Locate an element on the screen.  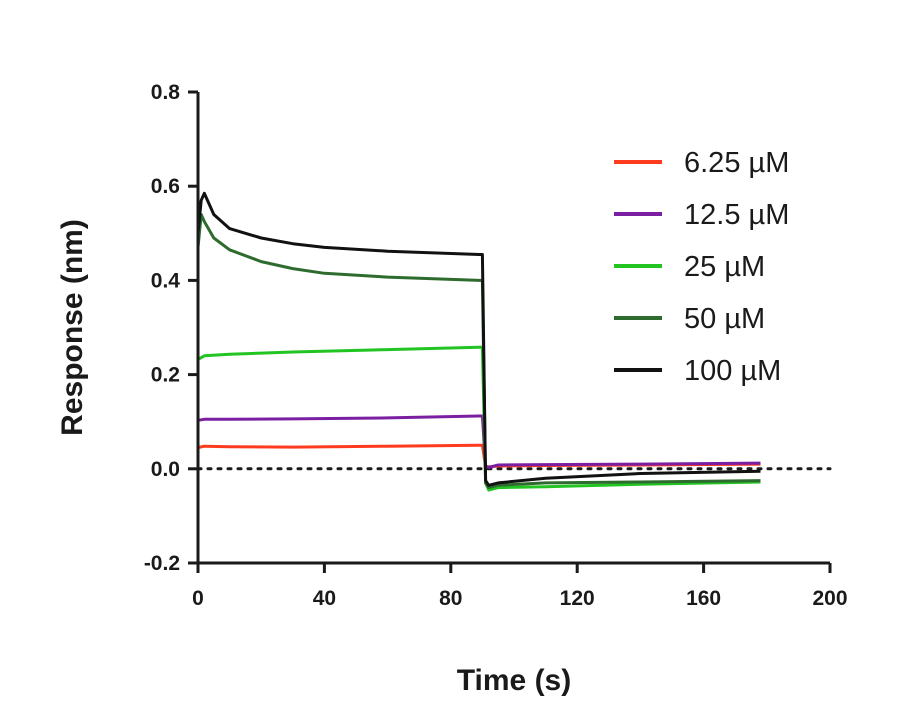
legend-label: 50 µM is located at coordinates (724, 319).